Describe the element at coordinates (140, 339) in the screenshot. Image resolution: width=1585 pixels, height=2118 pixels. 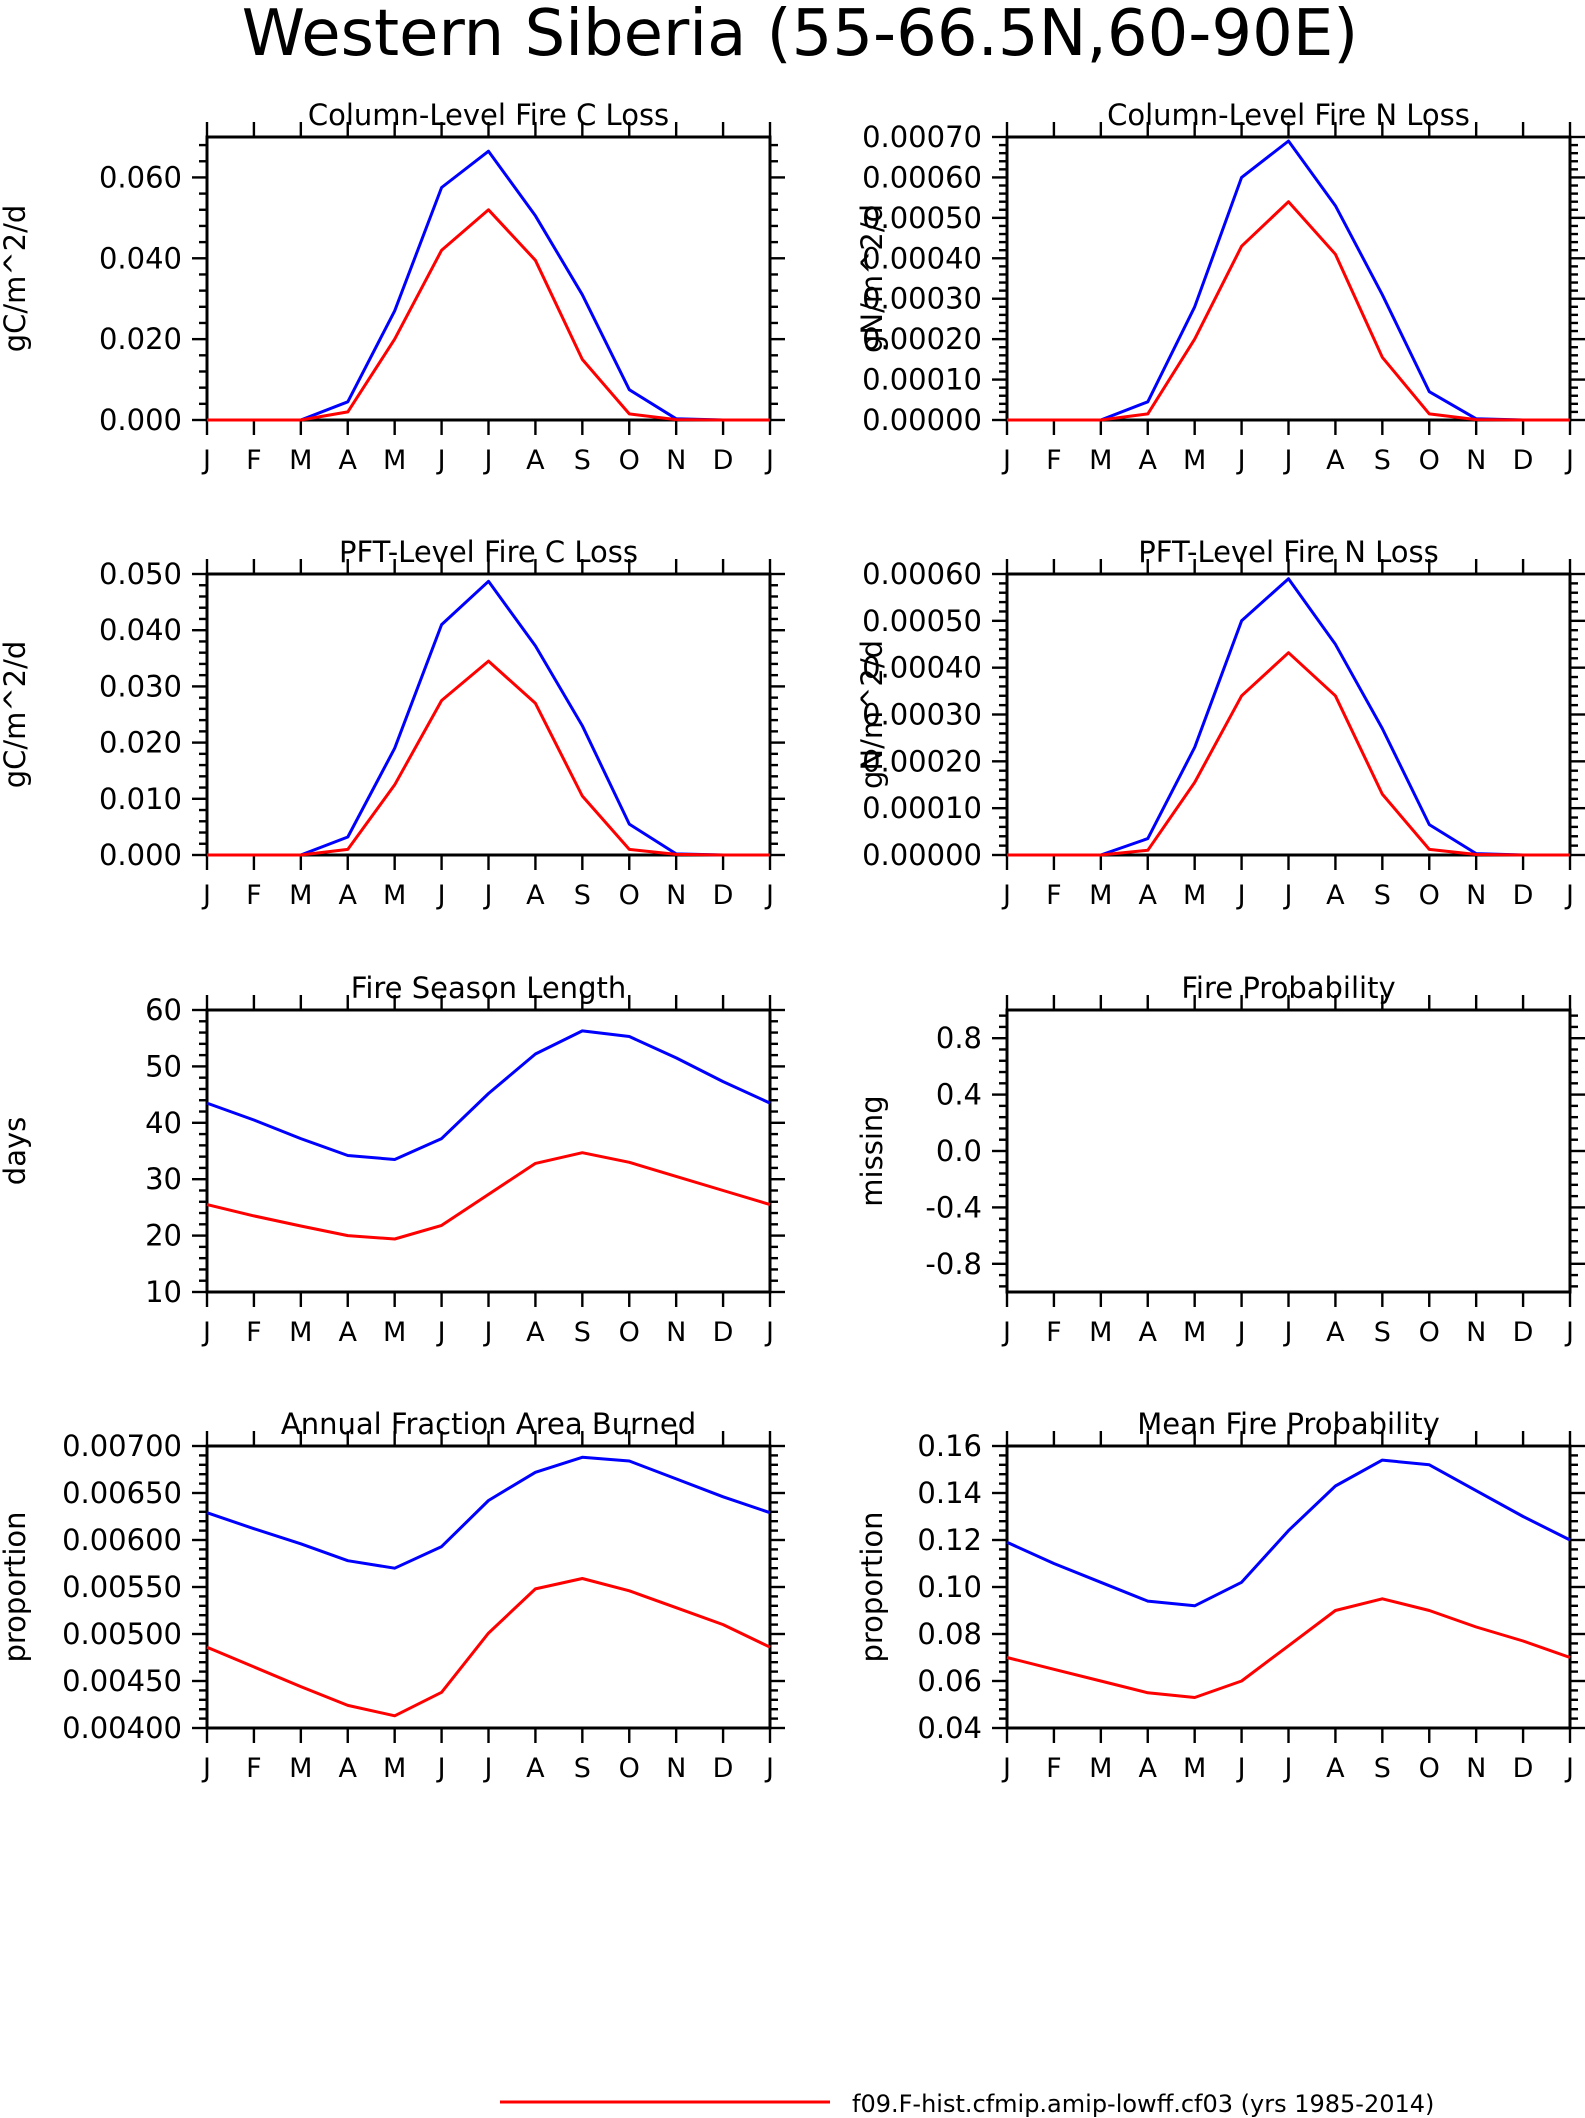
I see `y-tick-label: 0.020` at that location.